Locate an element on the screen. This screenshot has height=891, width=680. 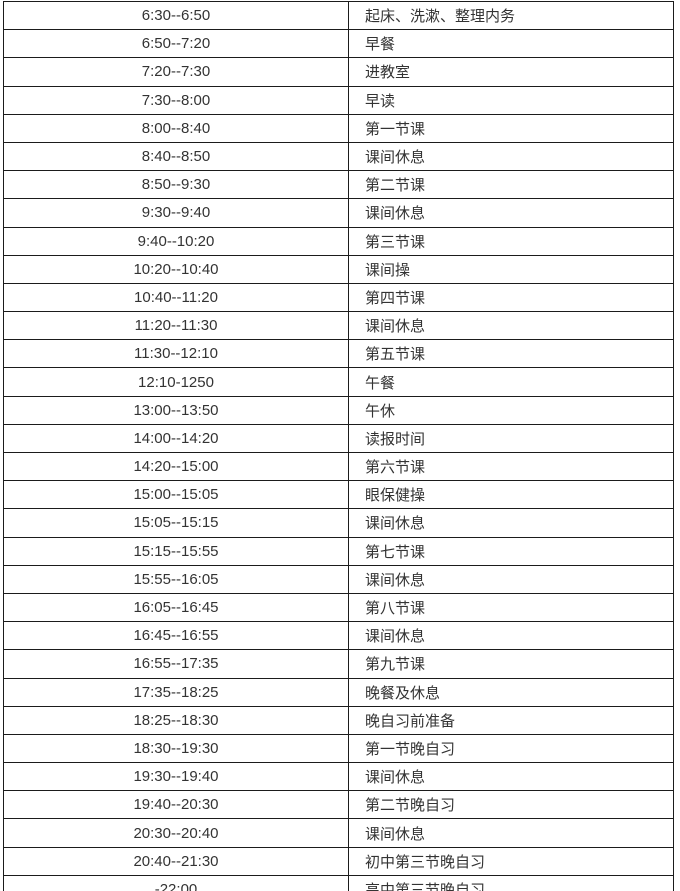
activity-cell: 晚自习前准备 is located at coordinates (511, 720).